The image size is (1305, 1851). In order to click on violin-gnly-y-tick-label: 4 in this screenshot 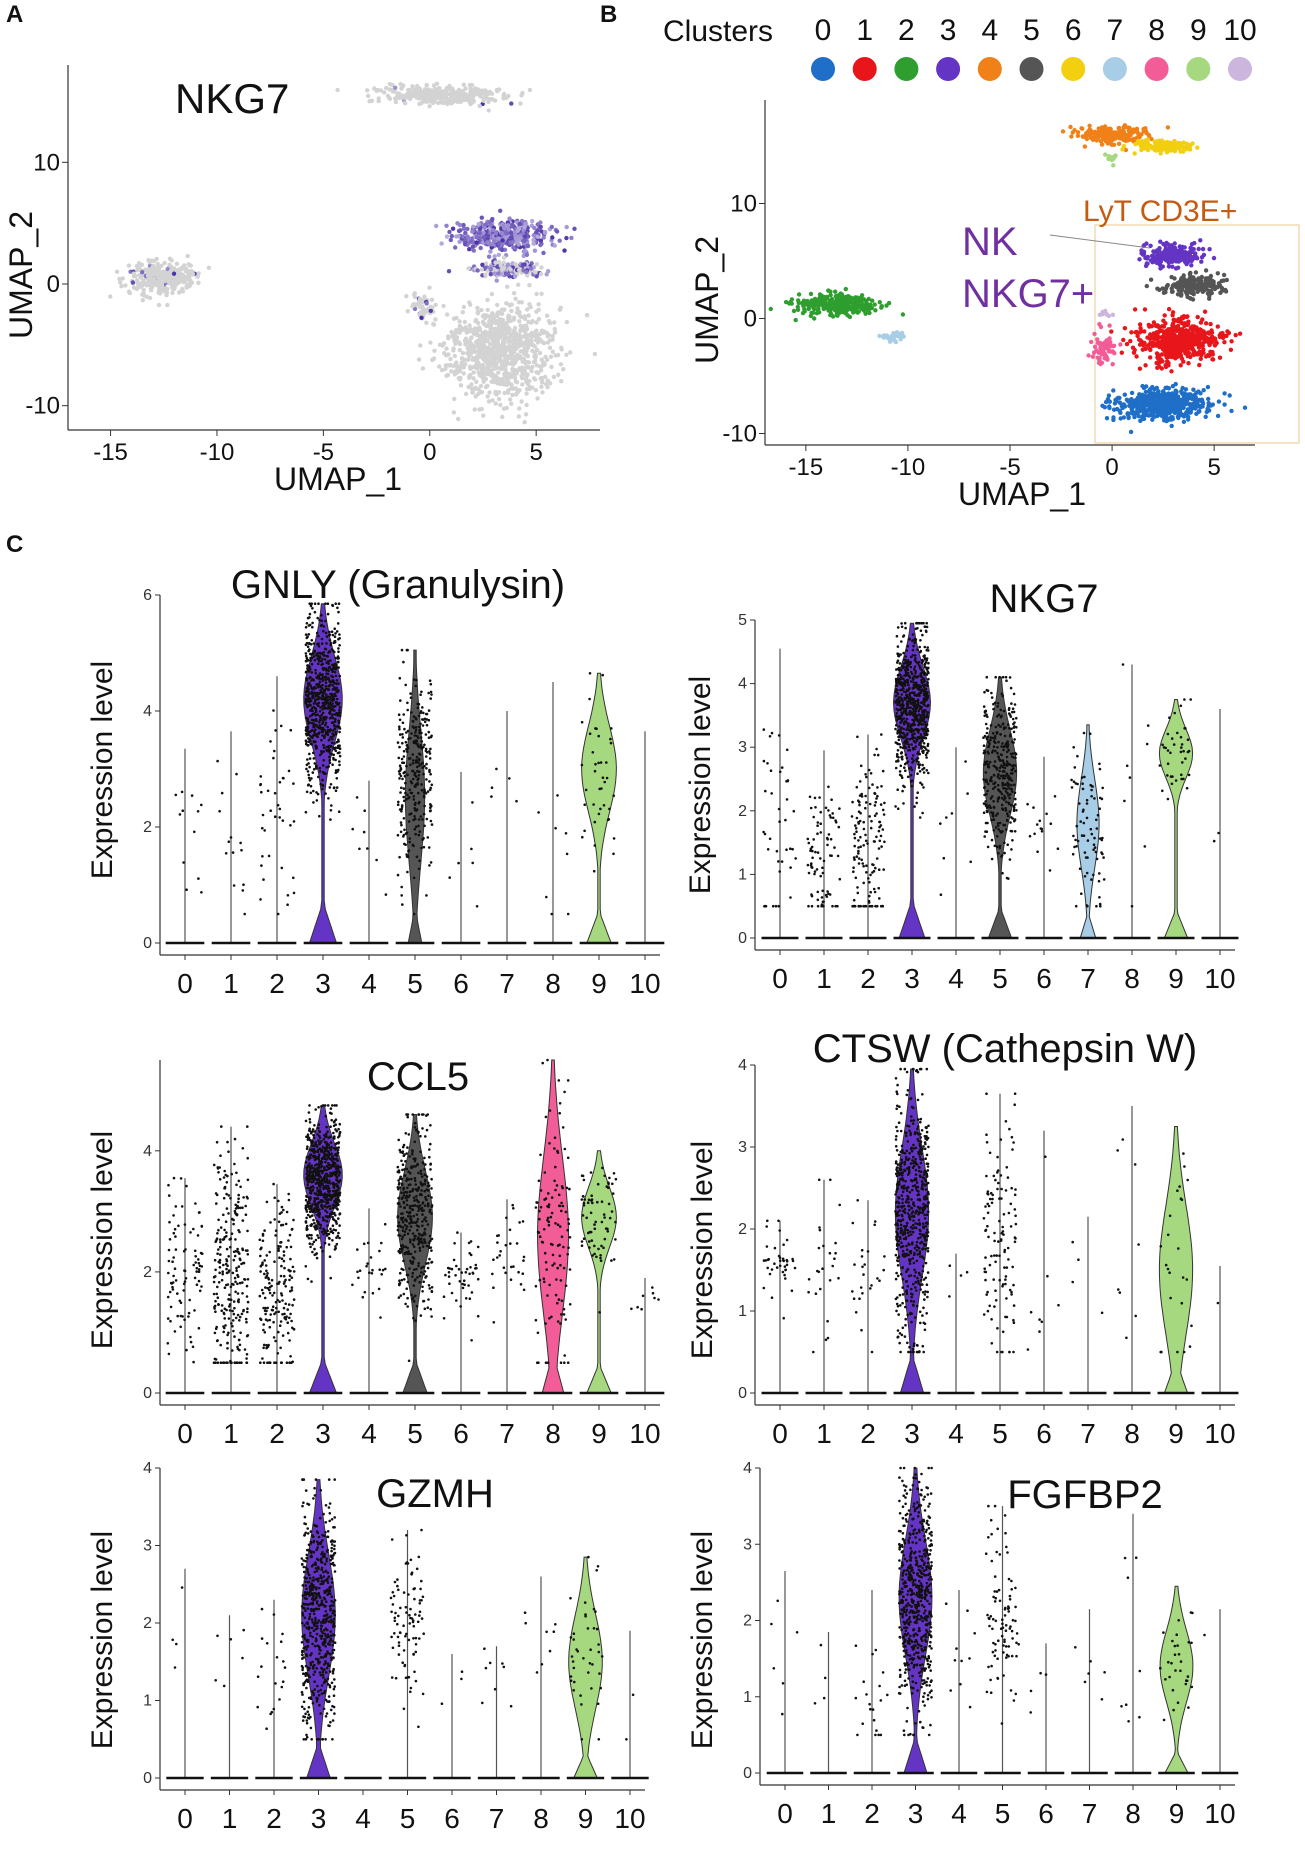, I will do `click(147, 711)`.